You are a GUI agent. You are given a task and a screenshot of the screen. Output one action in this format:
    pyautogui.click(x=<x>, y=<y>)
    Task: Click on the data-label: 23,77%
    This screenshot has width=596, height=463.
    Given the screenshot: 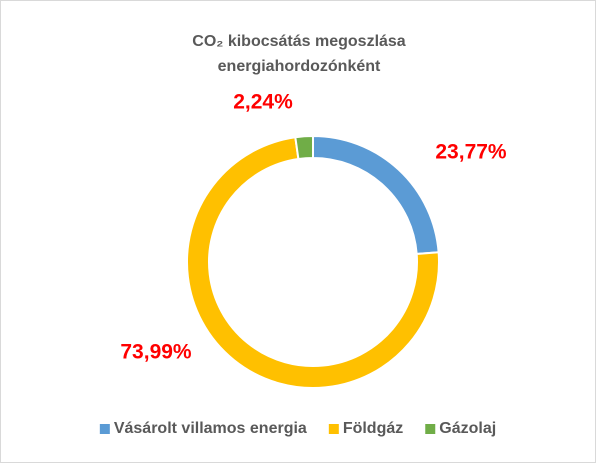 What is the action you would take?
    pyautogui.click(x=471, y=152)
    